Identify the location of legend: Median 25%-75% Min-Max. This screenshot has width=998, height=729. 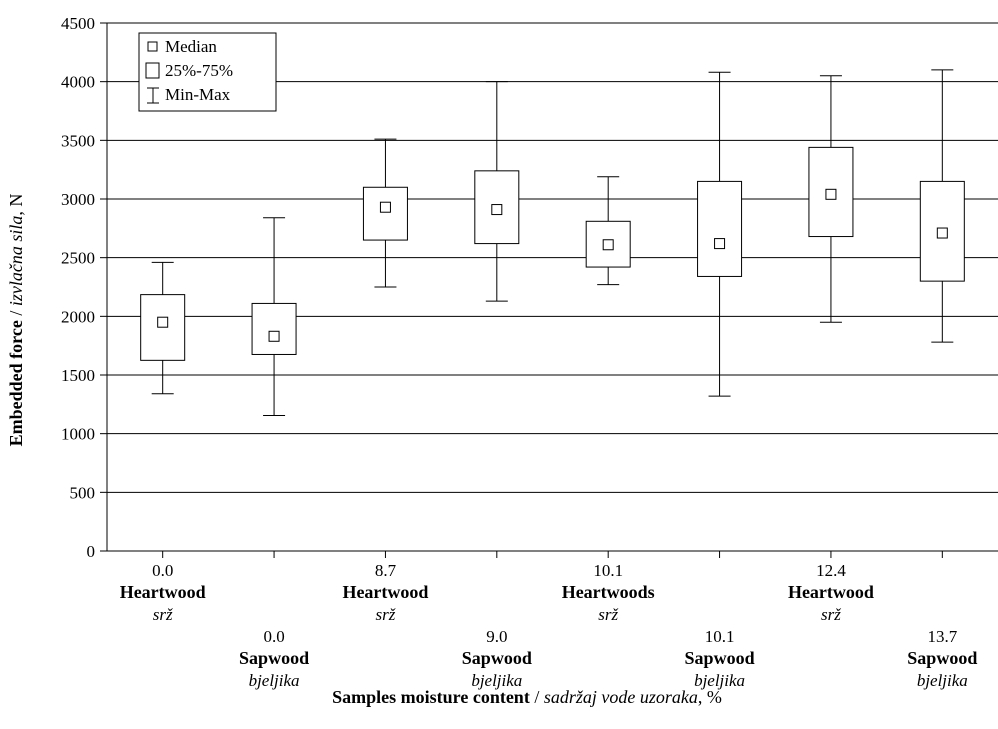
(207, 72).